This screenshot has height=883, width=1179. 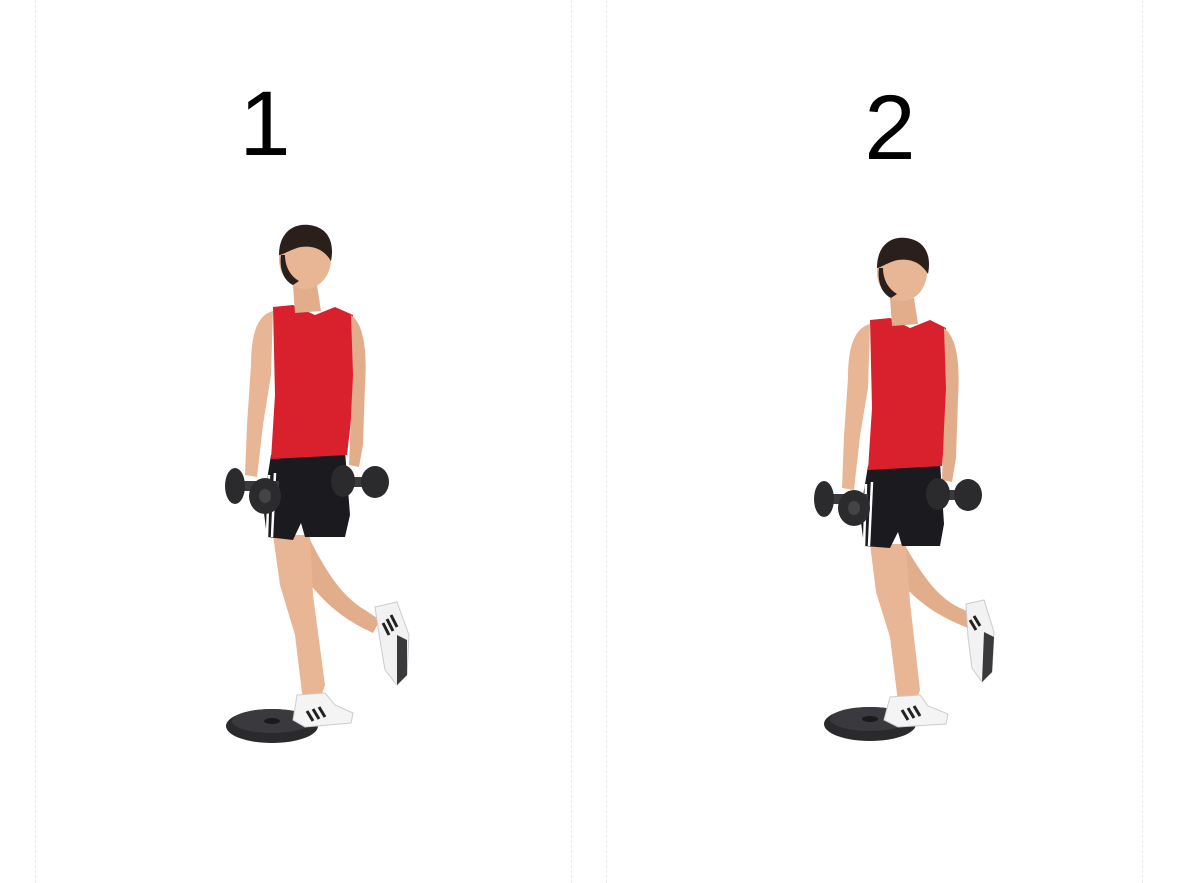 I want to click on step-2-exercise-figure, so click(x=904, y=489).